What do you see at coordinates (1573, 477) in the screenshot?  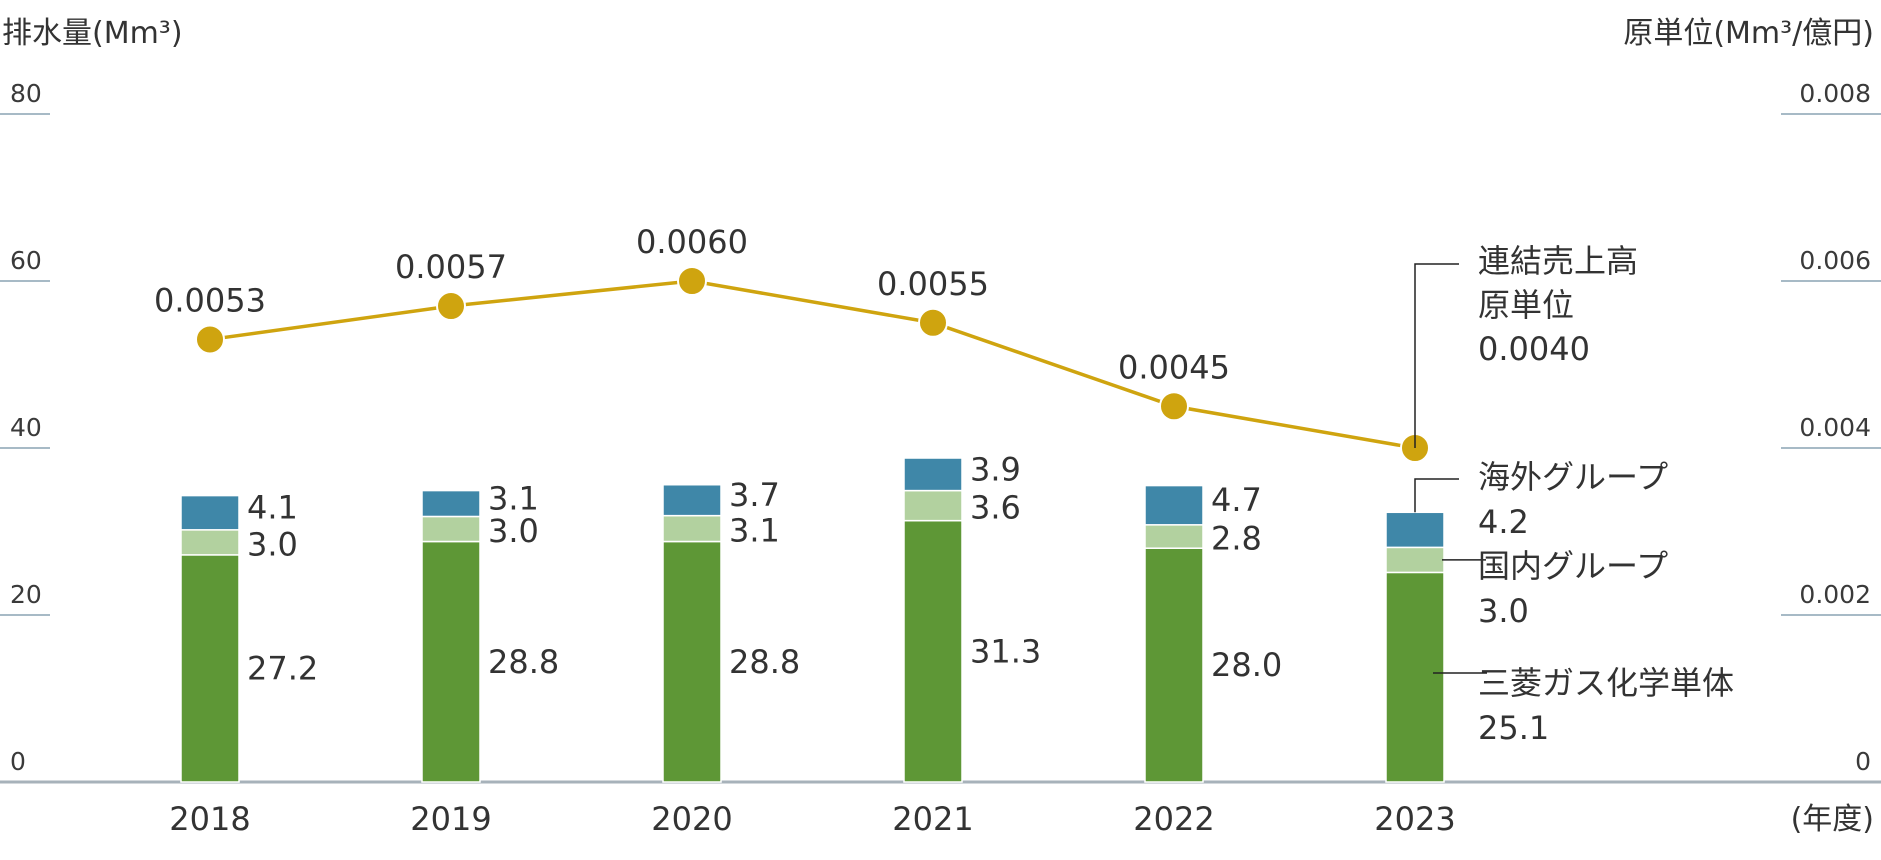 I see `overseas-callout-text: 海外グループ` at bounding box center [1573, 477].